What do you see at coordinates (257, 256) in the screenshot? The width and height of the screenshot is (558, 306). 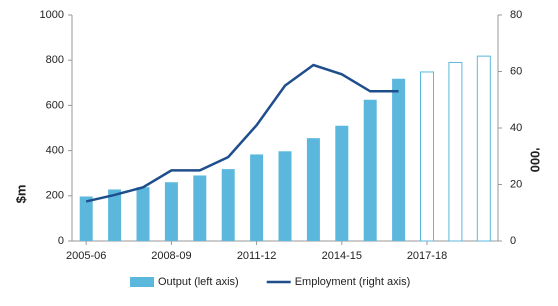 I see `x-tick-label: 2011-12` at bounding box center [257, 256].